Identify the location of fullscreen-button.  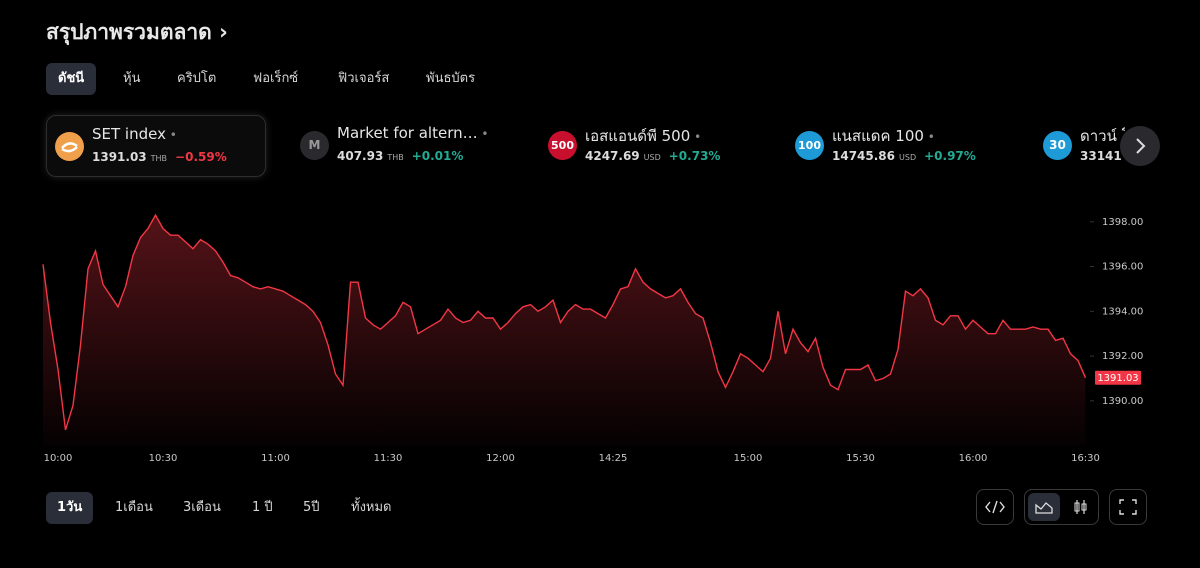
(1128, 507).